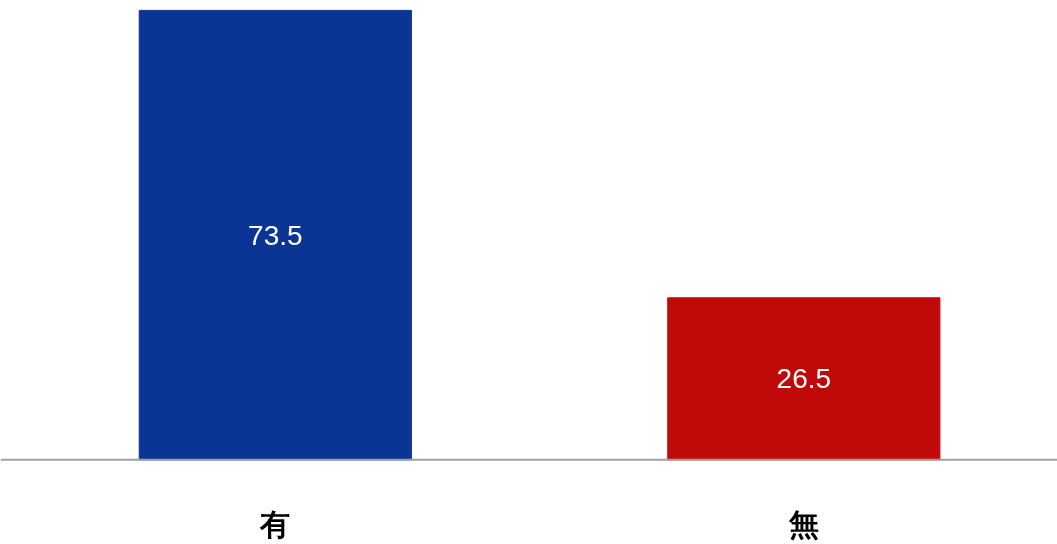 This screenshot has width=1057, height=544. What do you see at coordinates (804, 379) in the screenshot?
I see `data-label: 26.5` at bounding box center [804, 379].